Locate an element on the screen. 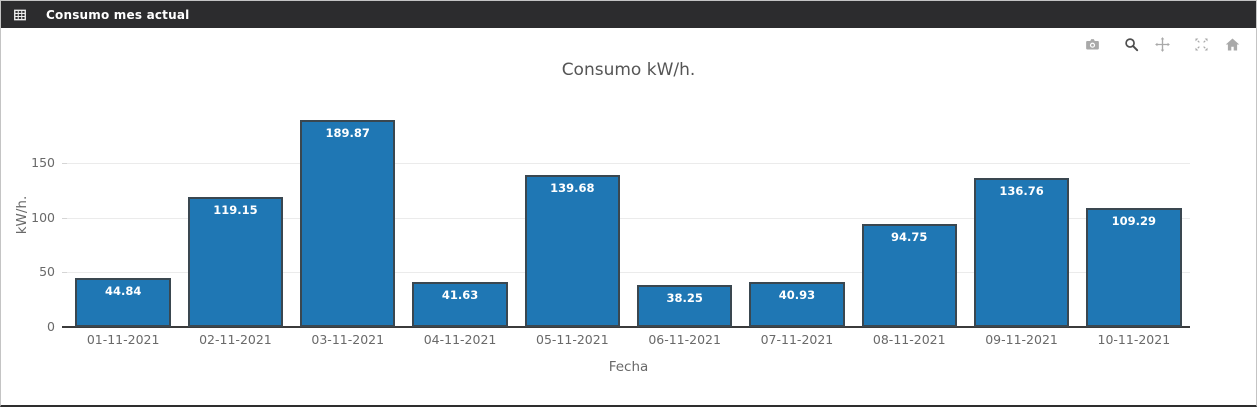 The image size is (1257, 407). bar: 136.76 is located at coordinates (1021, 252).